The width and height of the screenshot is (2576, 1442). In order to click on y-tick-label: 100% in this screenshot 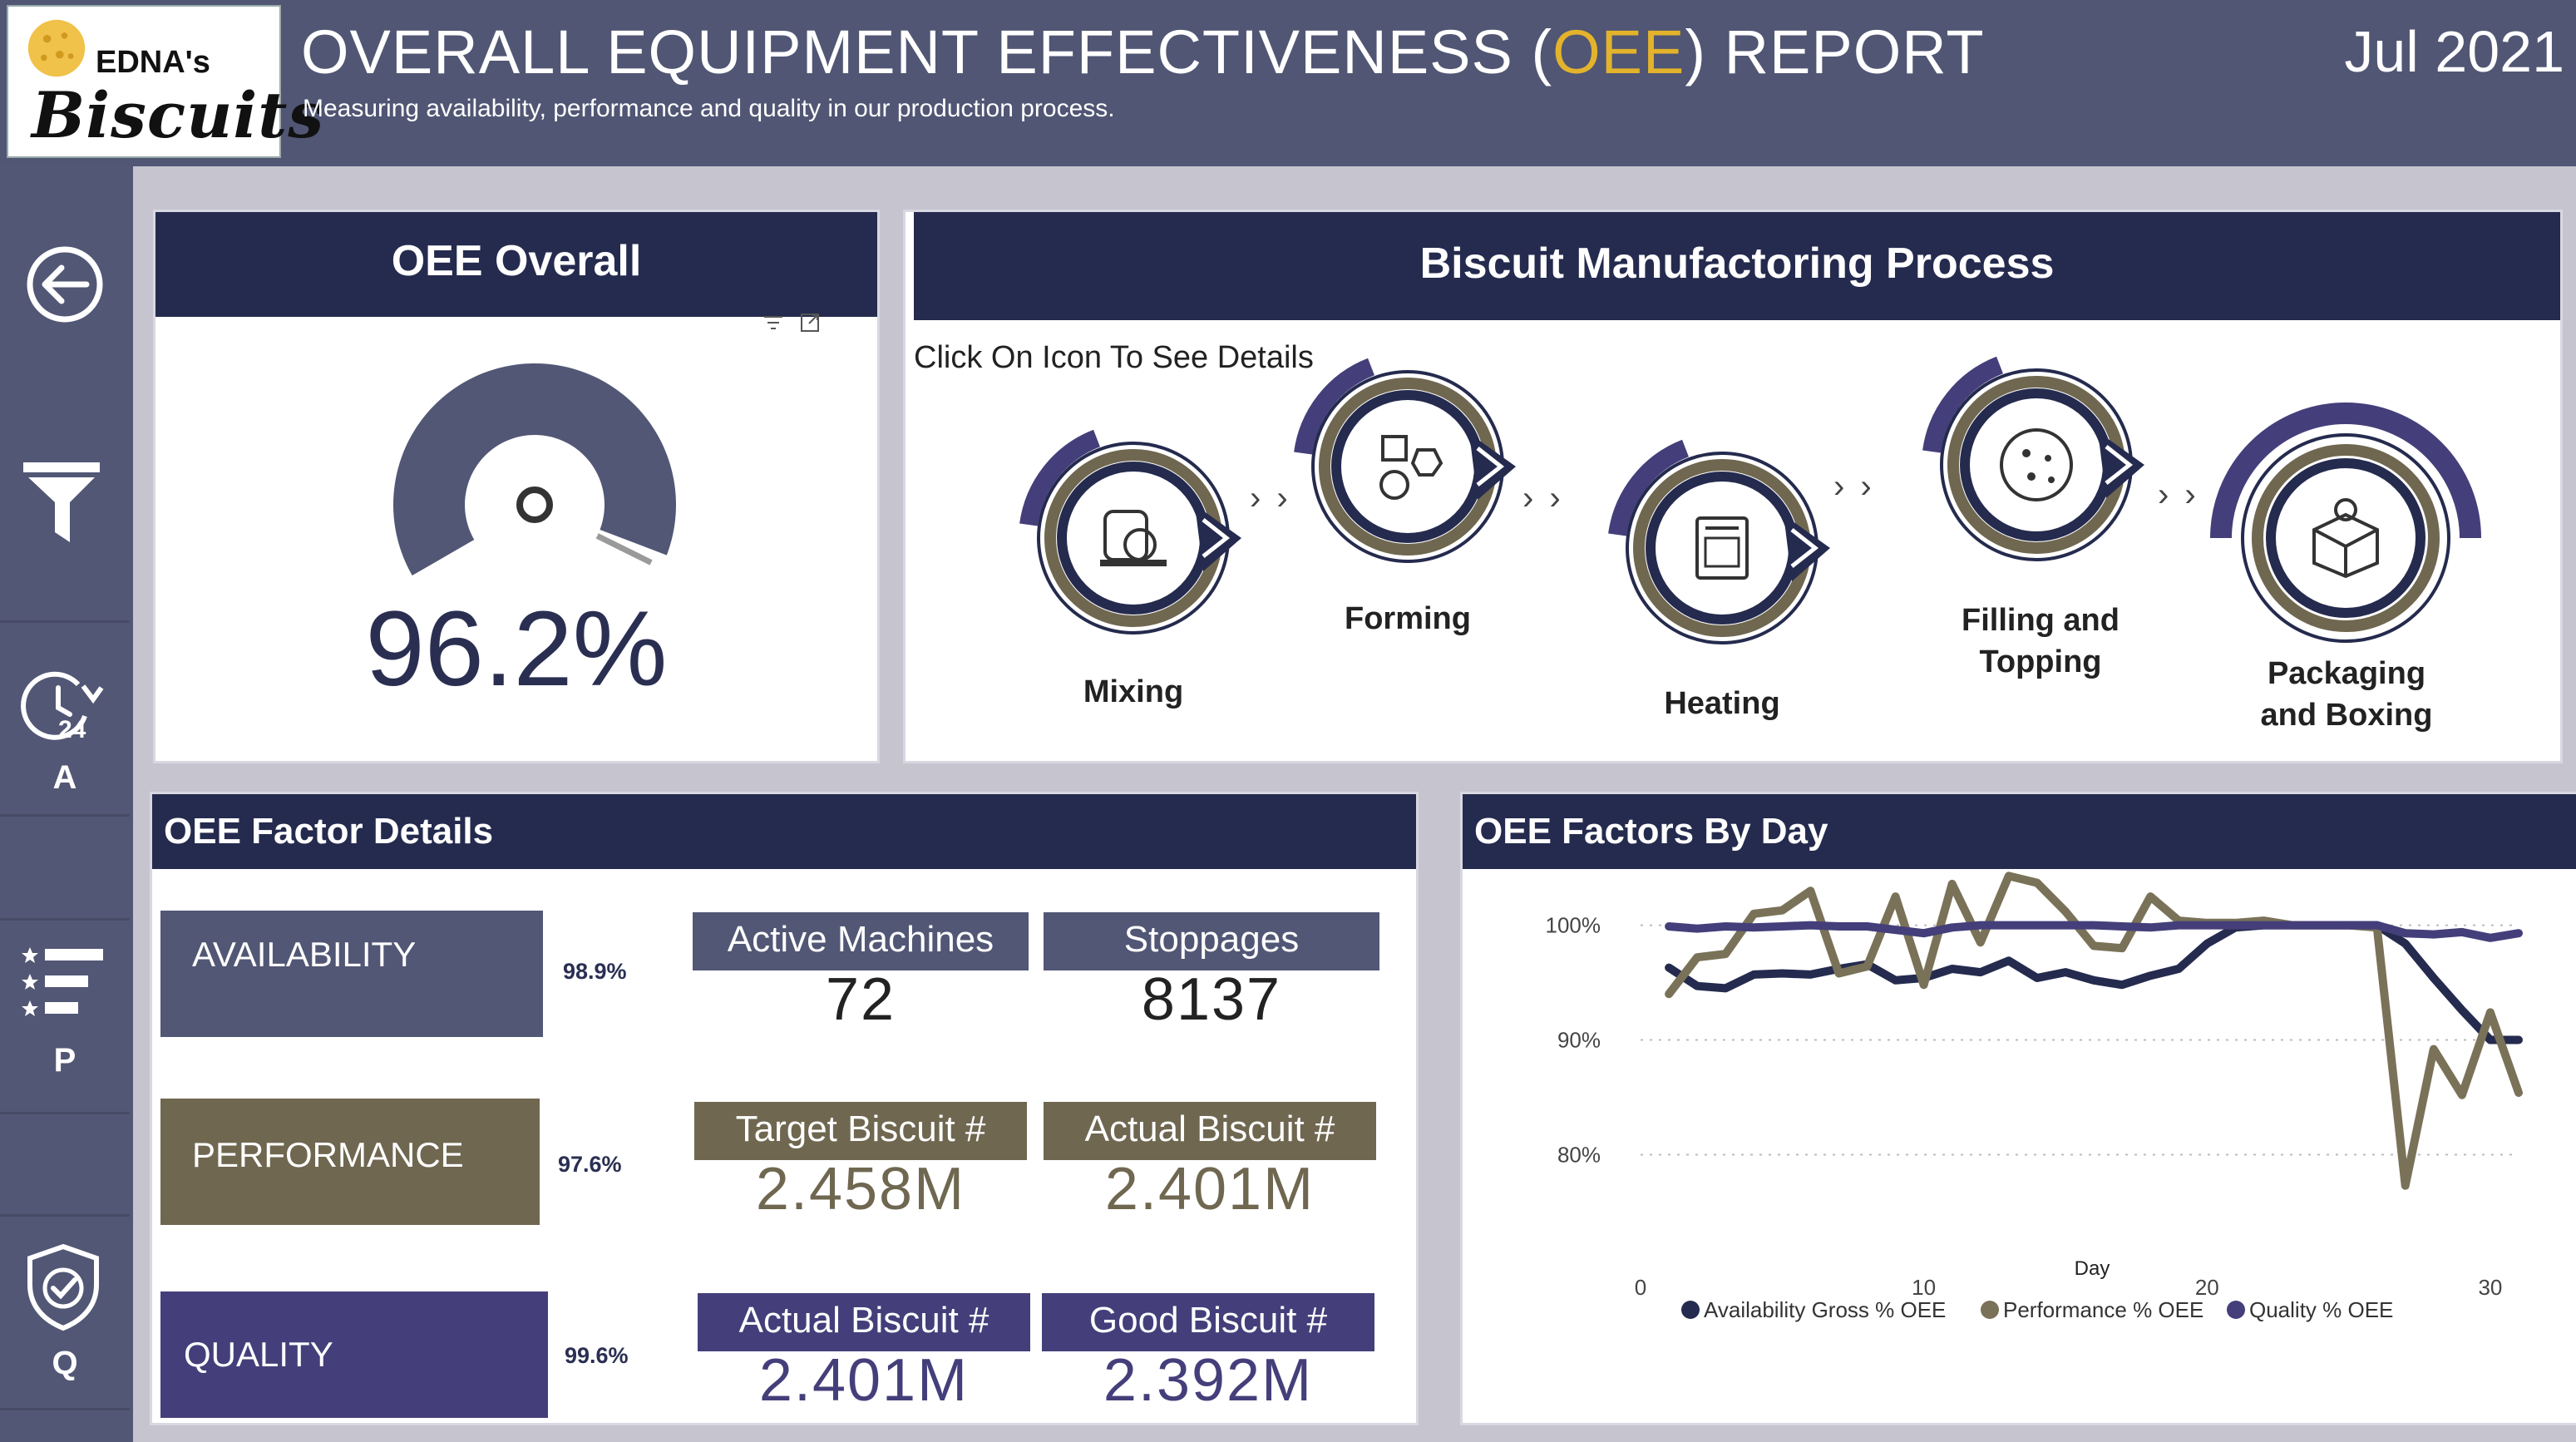, I will do `click(1573, 925)`.